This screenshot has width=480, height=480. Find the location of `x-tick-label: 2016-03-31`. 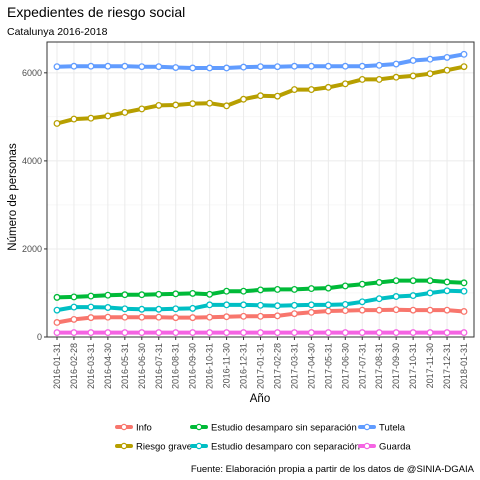

x-tick-label: 2016-03-31 is located at coordinates (91, 366).